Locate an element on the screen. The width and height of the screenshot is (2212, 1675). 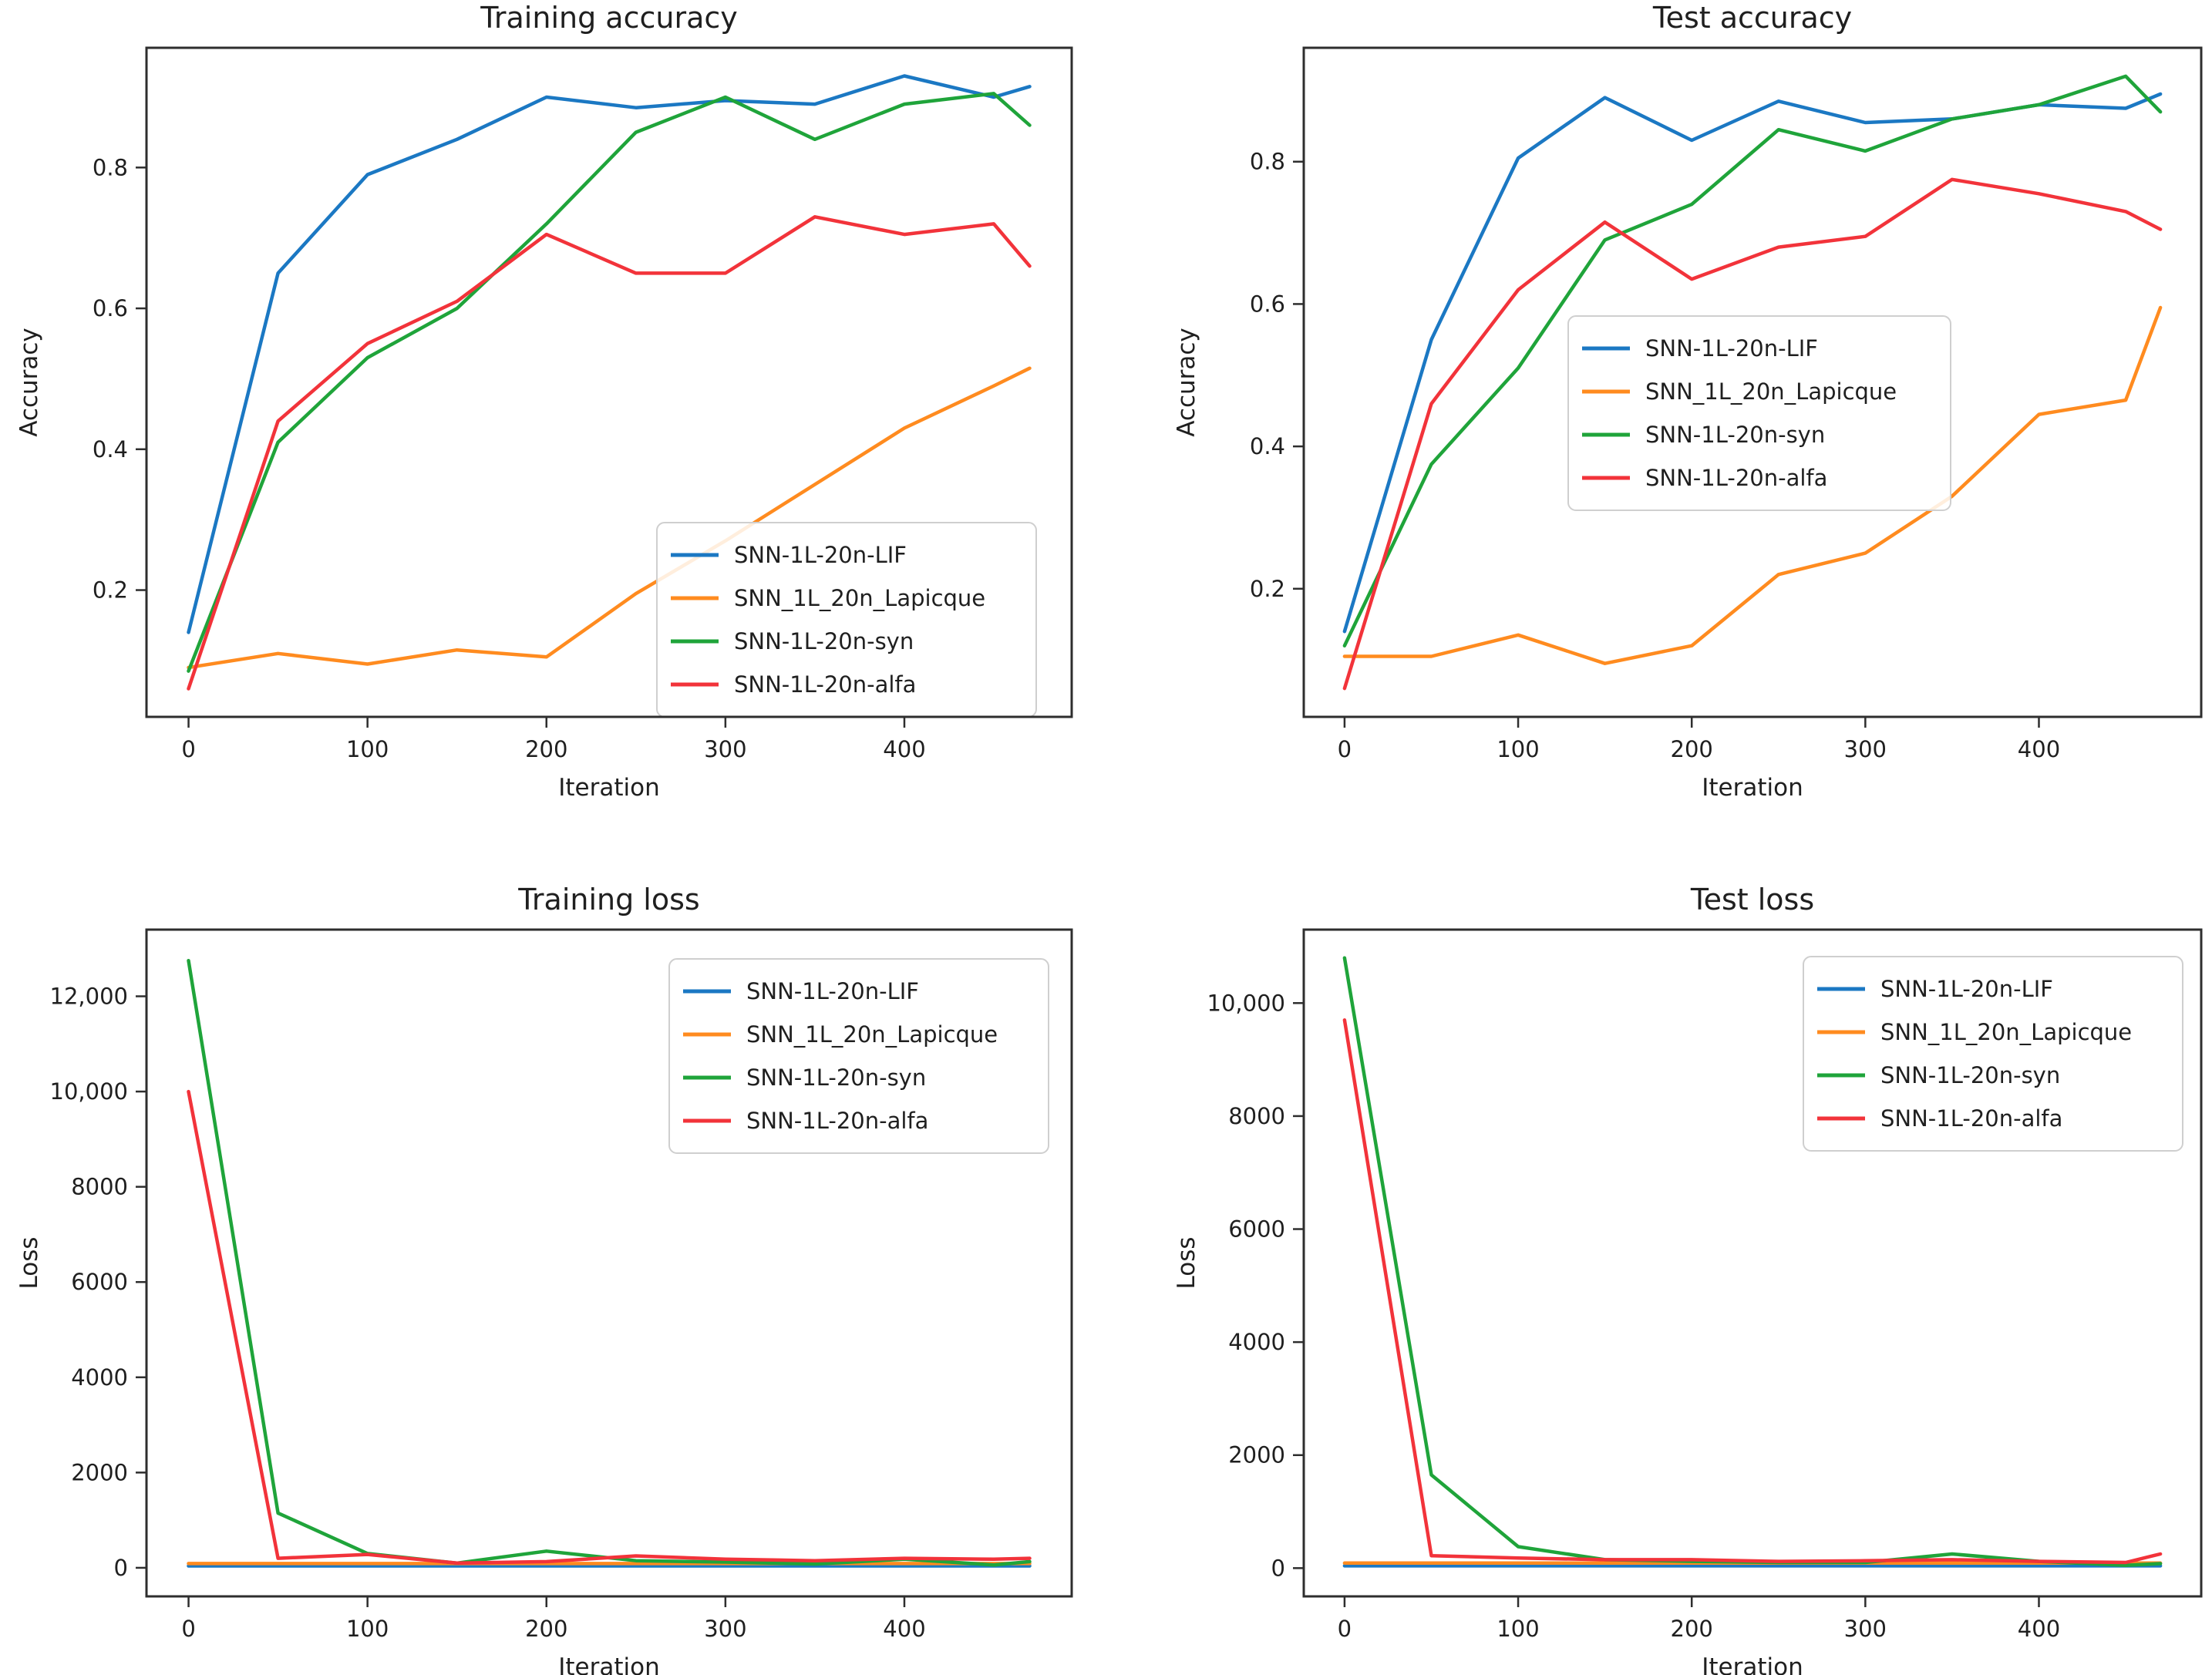
chart-title: Test loss is located at coordinates (1752, 900).